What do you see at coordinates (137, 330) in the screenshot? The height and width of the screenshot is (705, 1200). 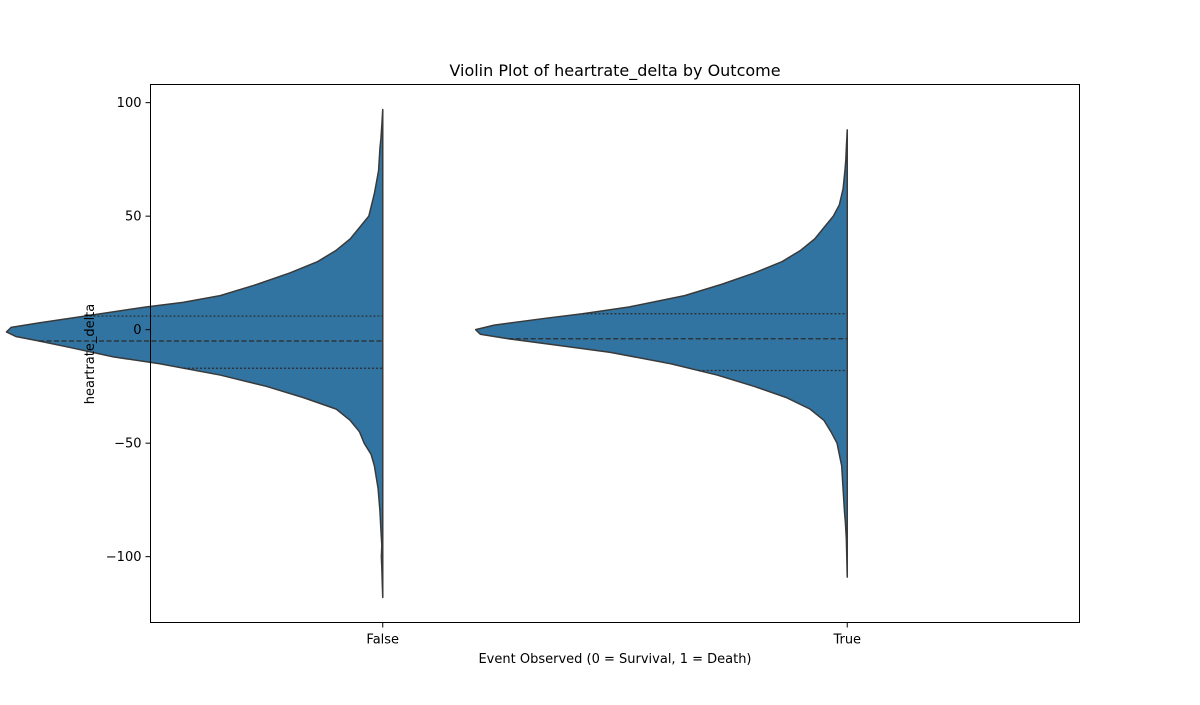 I see `y-tick-label: 0` at bounding box center [137, 330].